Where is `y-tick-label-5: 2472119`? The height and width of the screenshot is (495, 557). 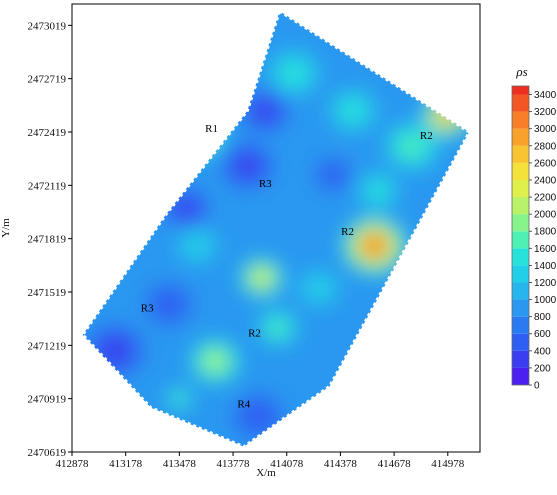 y-tick-label-5: 2472119 is located at coordinates (47, 186).